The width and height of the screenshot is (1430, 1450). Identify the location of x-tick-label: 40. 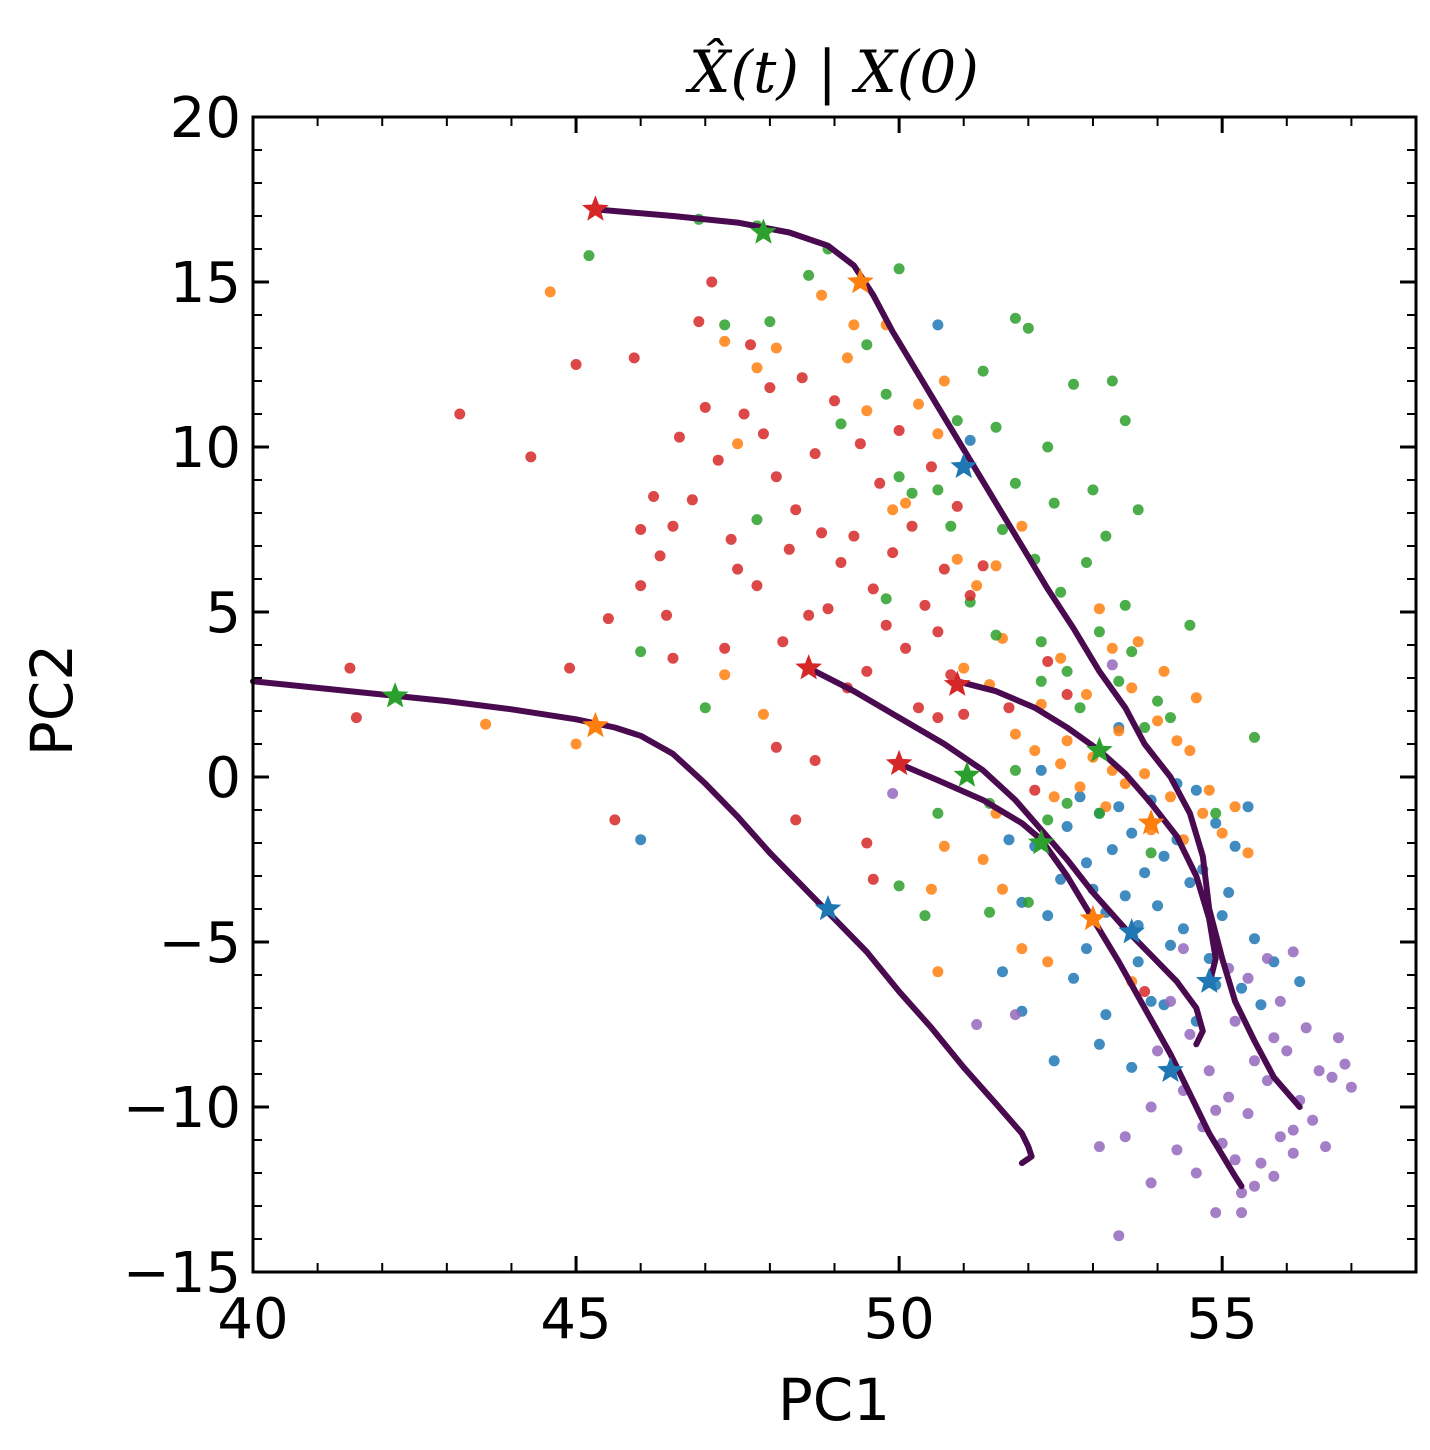
(252, 1319).